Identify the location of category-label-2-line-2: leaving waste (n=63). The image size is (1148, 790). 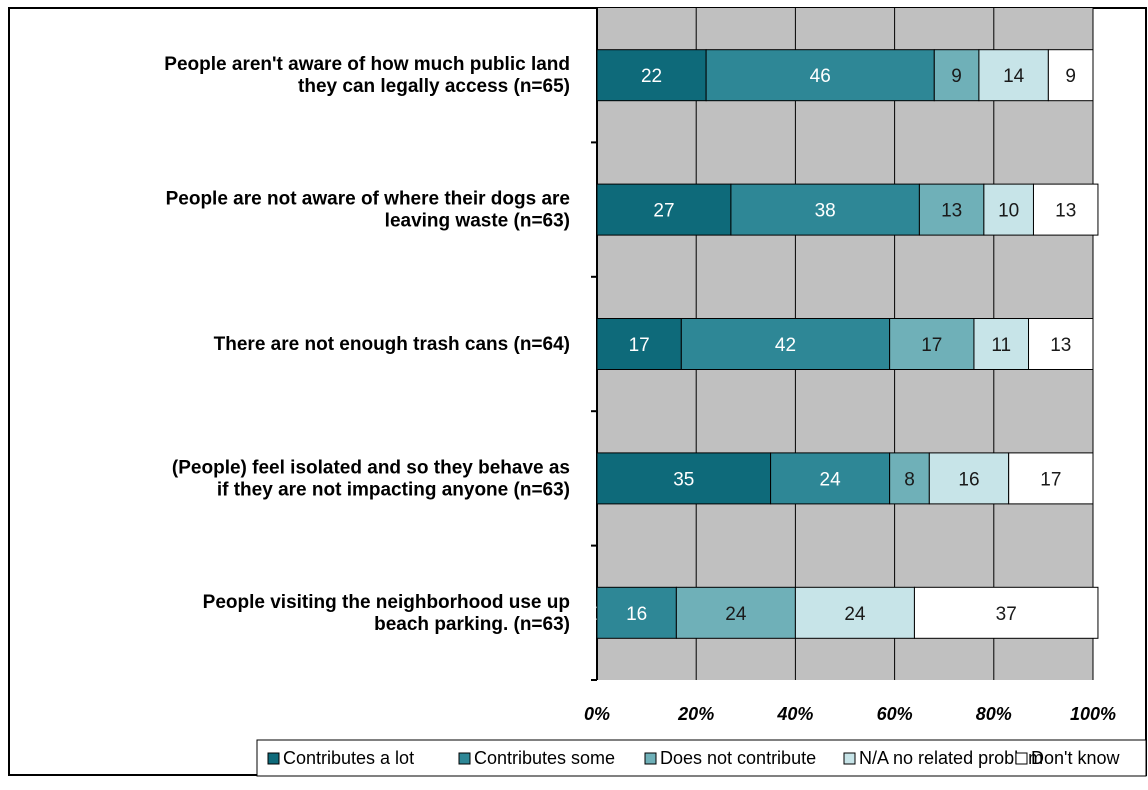
(477, 221).